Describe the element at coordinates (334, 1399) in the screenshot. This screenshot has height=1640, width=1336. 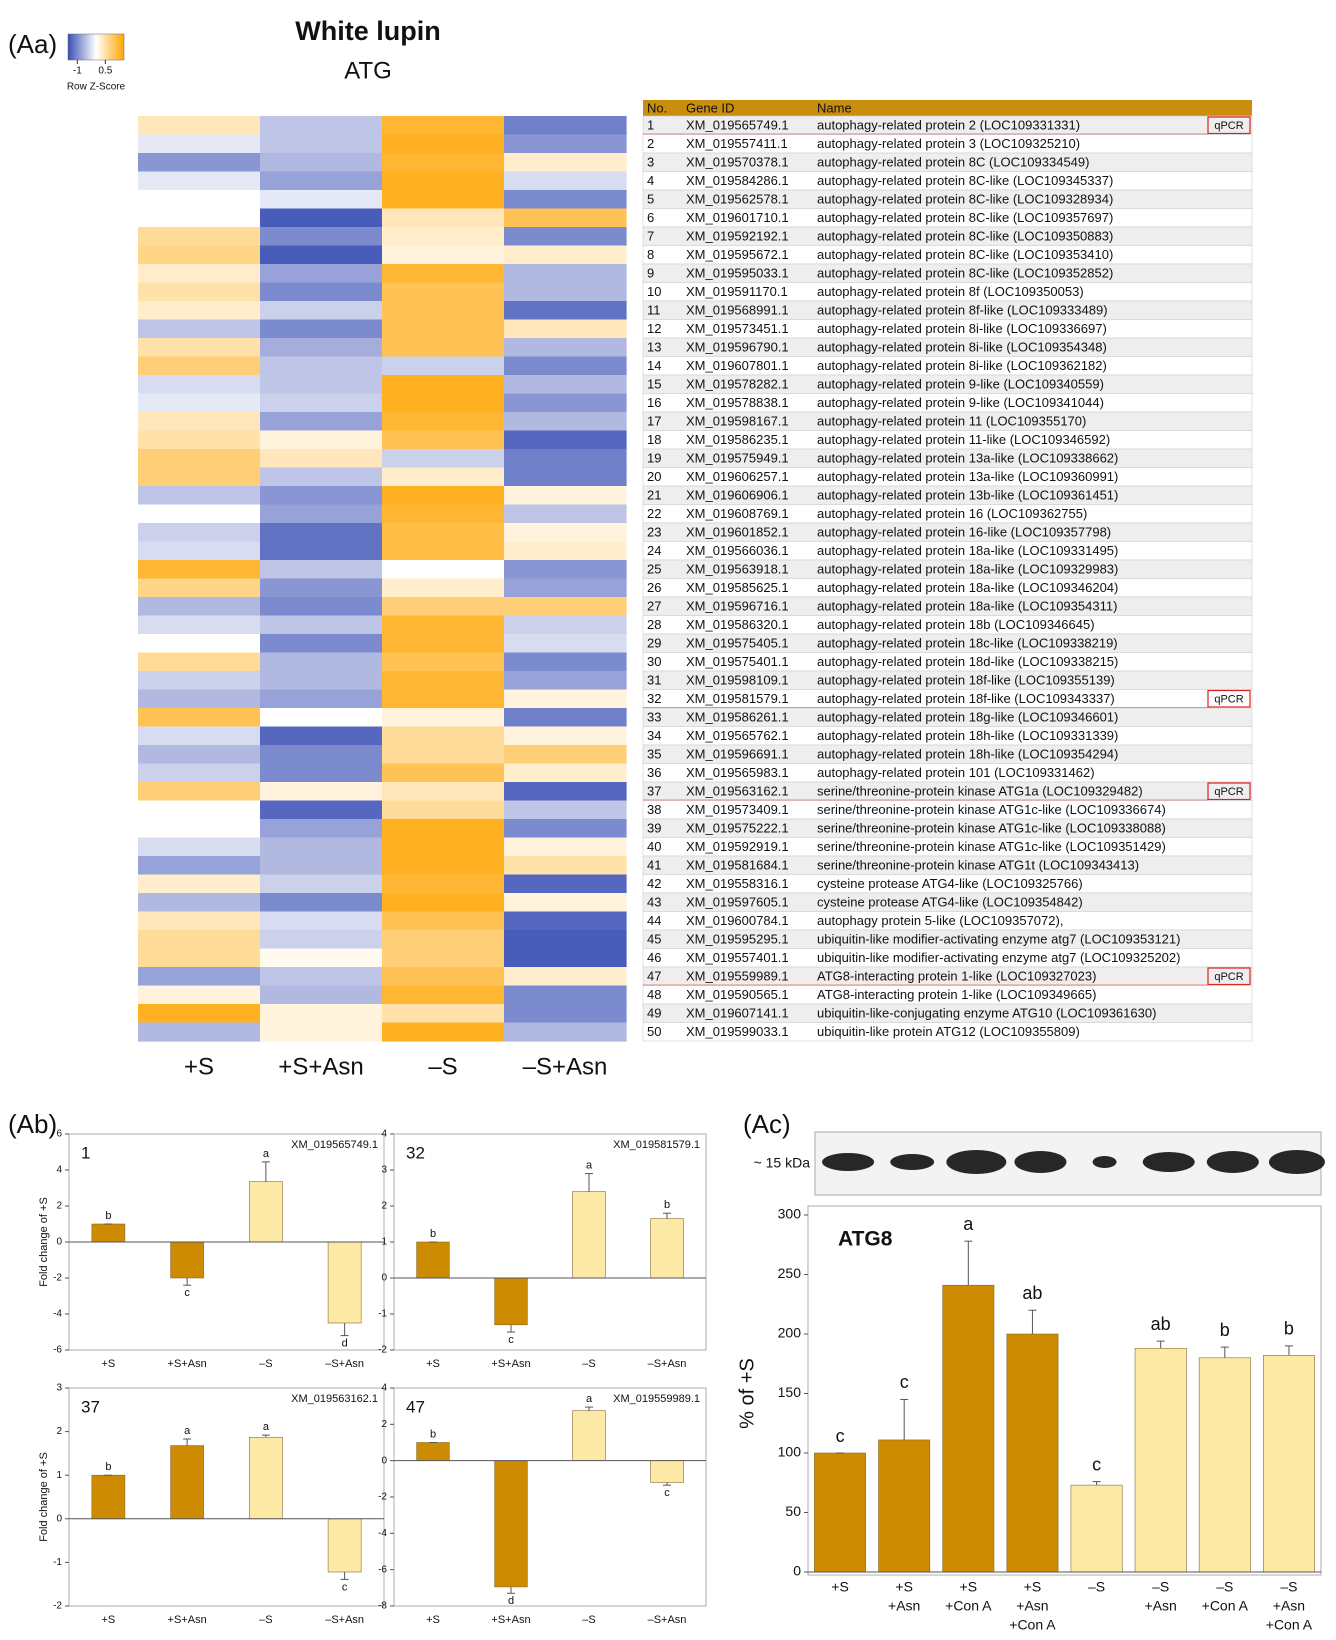
I see `gene-id: XM_019563162.1` at that location.